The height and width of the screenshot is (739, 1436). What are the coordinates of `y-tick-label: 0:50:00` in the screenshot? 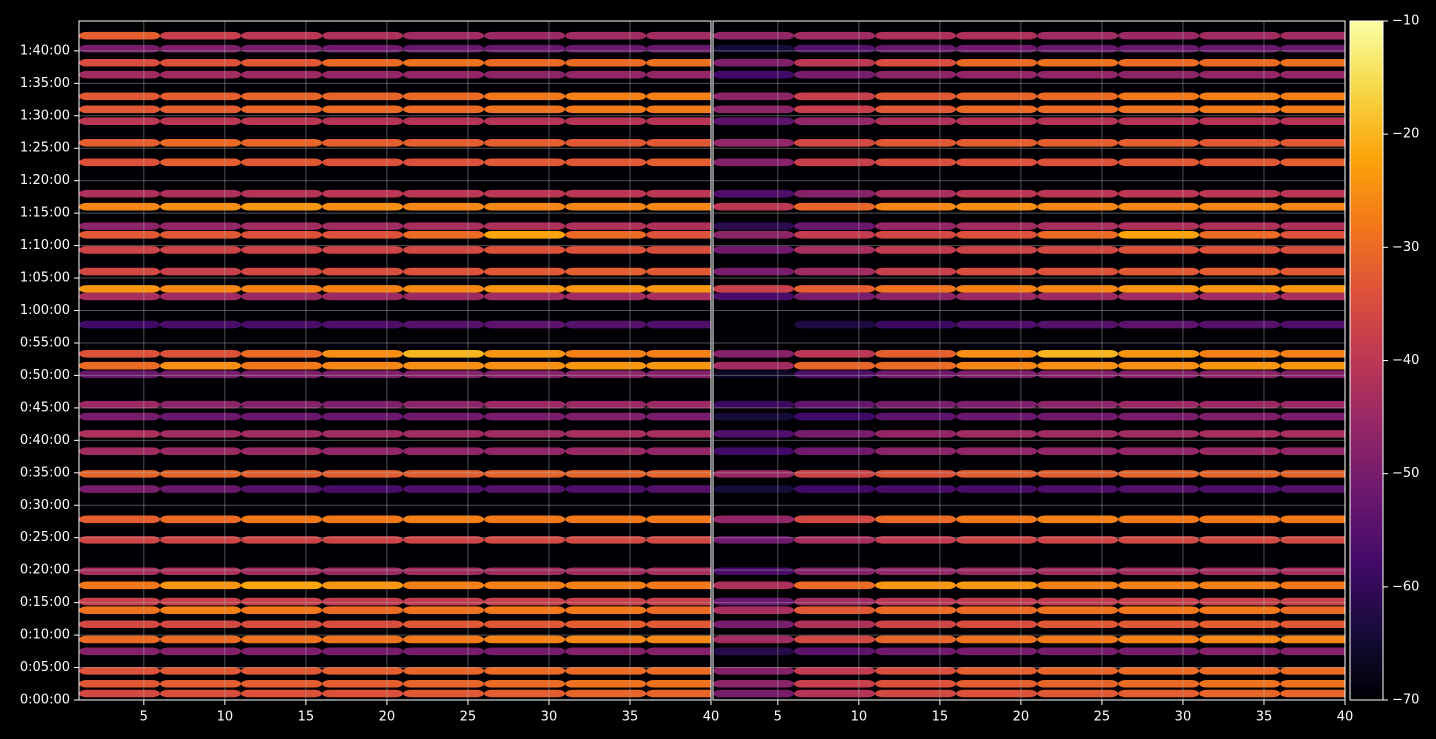 It's located at (45, 375).